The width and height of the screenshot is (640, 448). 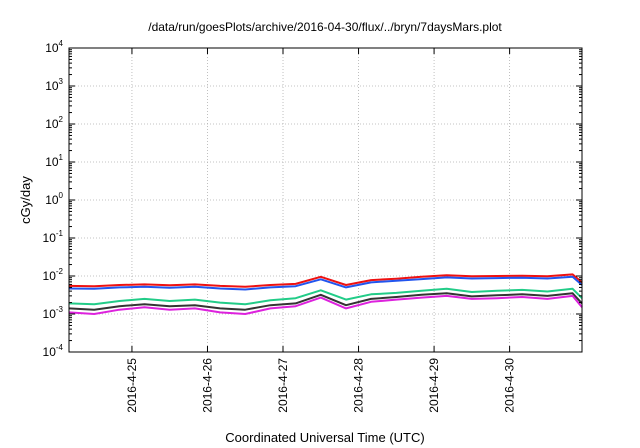 I want to click on y-tick-exponent: -4, so click(x=60, y=347).